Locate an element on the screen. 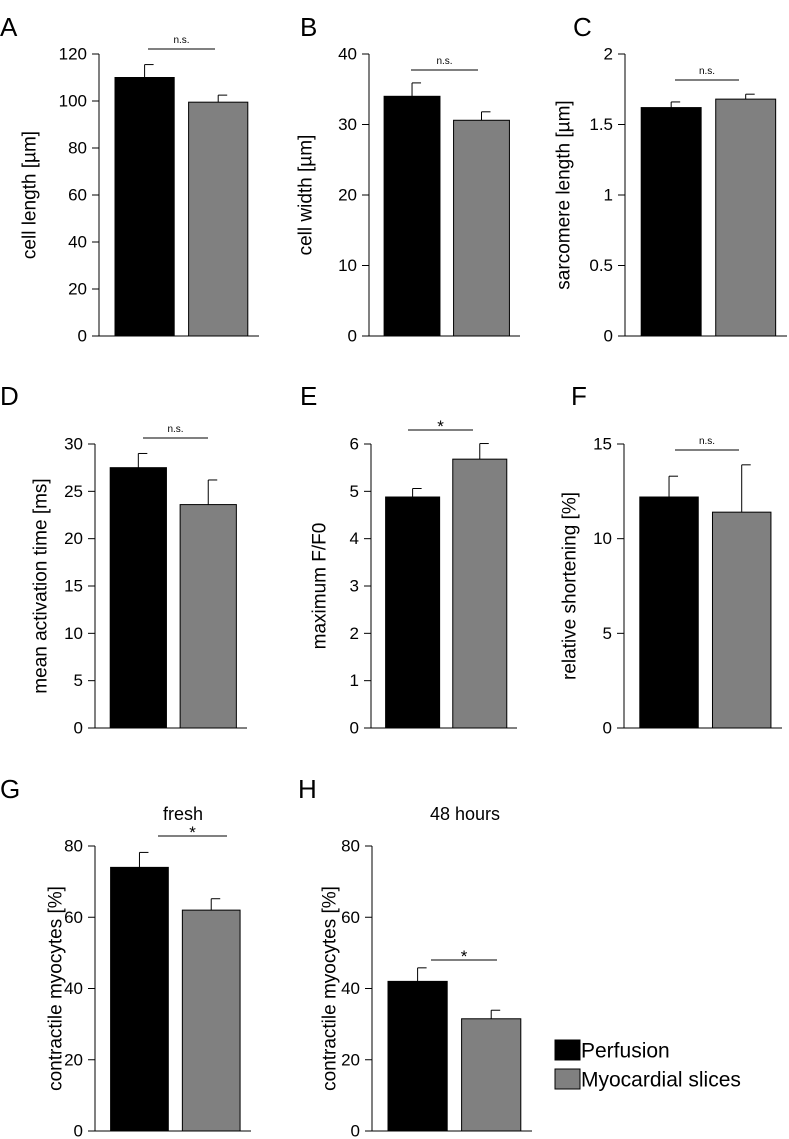  panel-letter: H is located at coordinates (307, 789).